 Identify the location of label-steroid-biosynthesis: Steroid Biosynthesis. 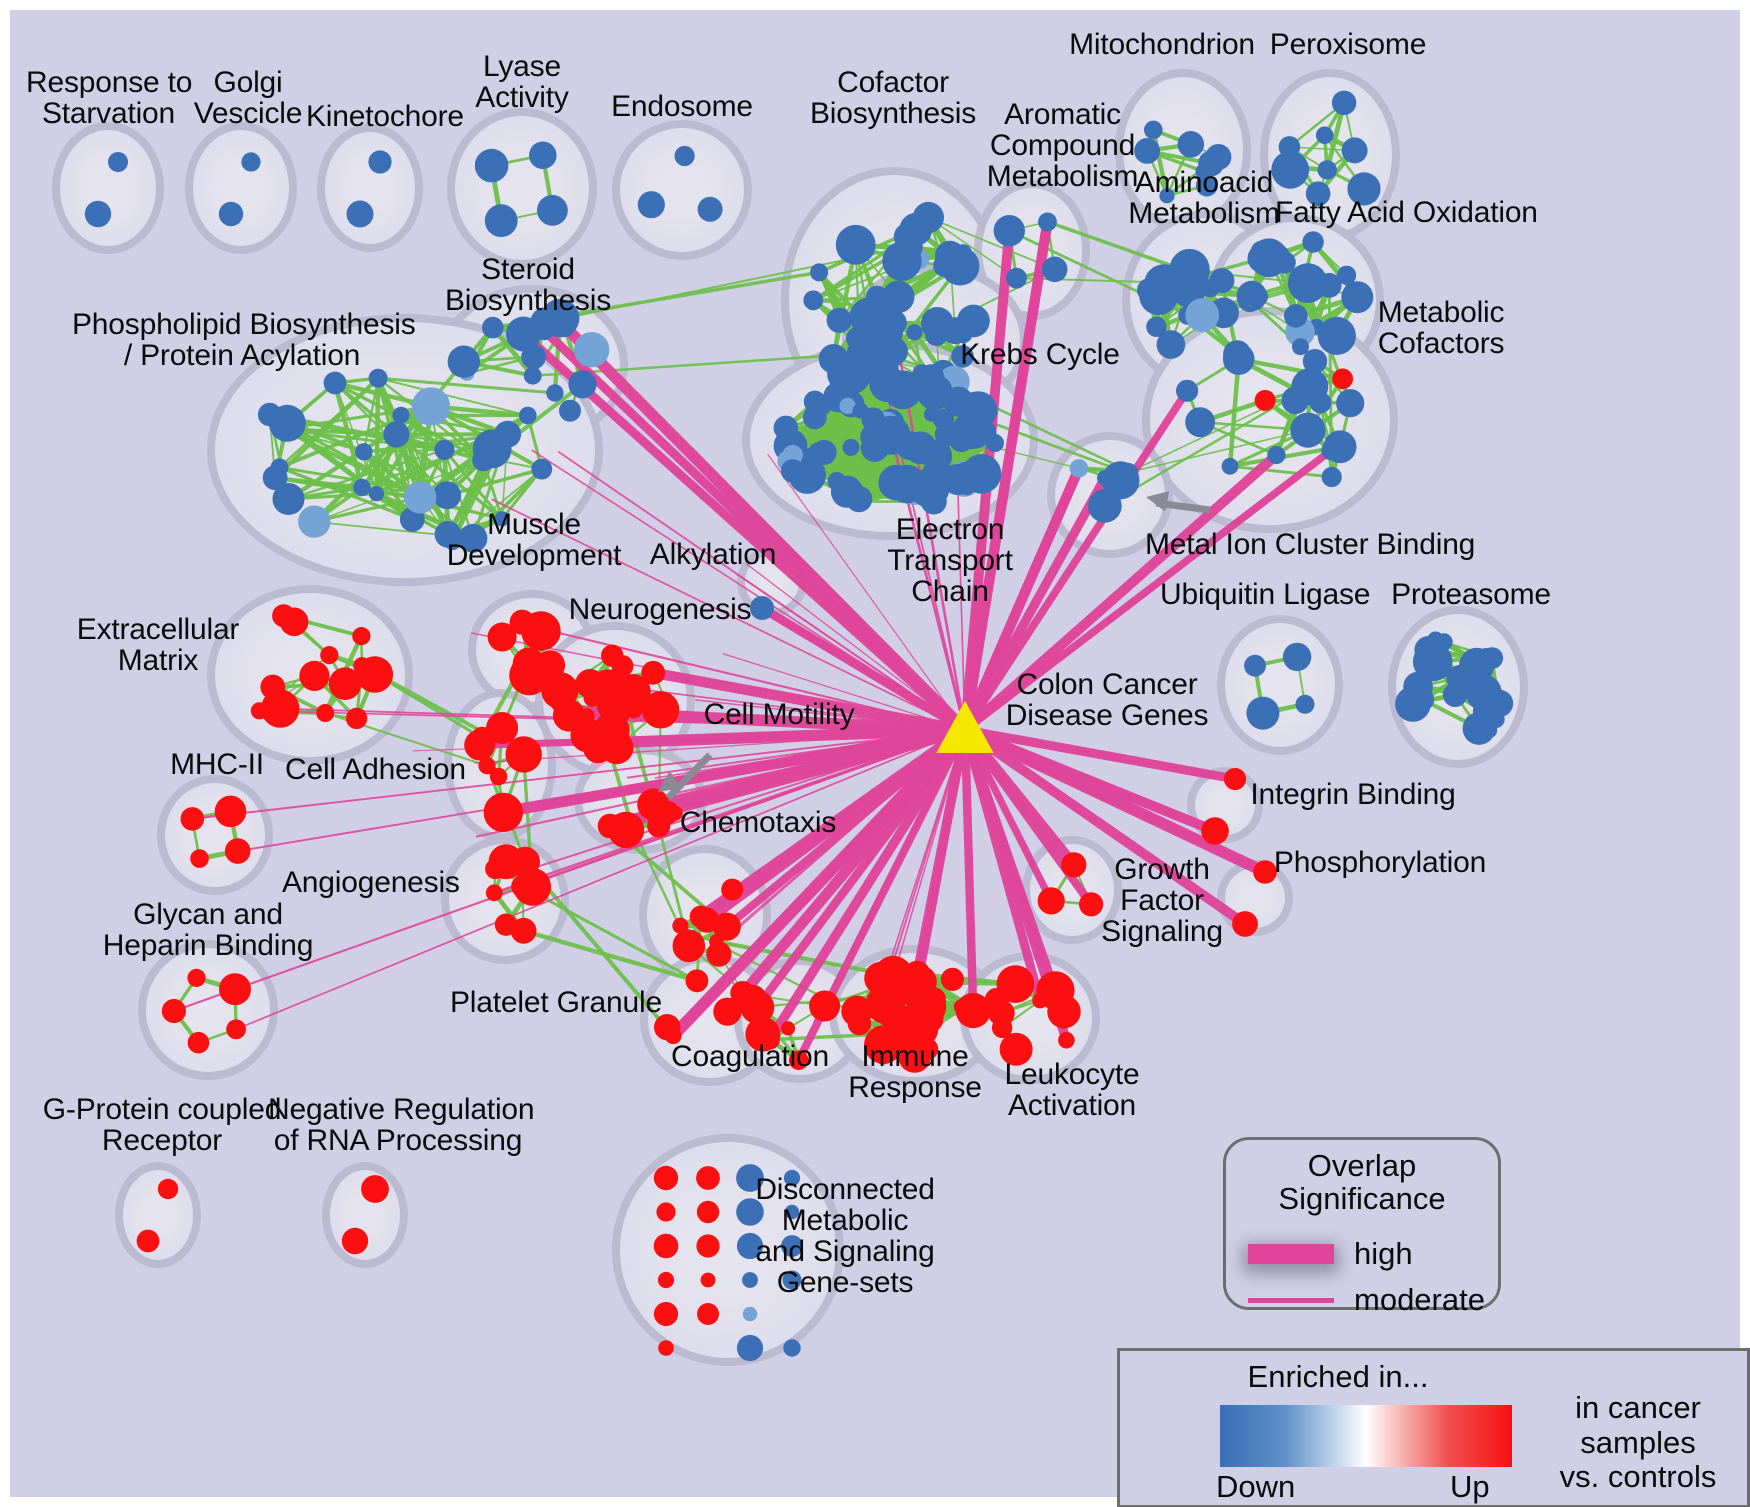
(527, 285).